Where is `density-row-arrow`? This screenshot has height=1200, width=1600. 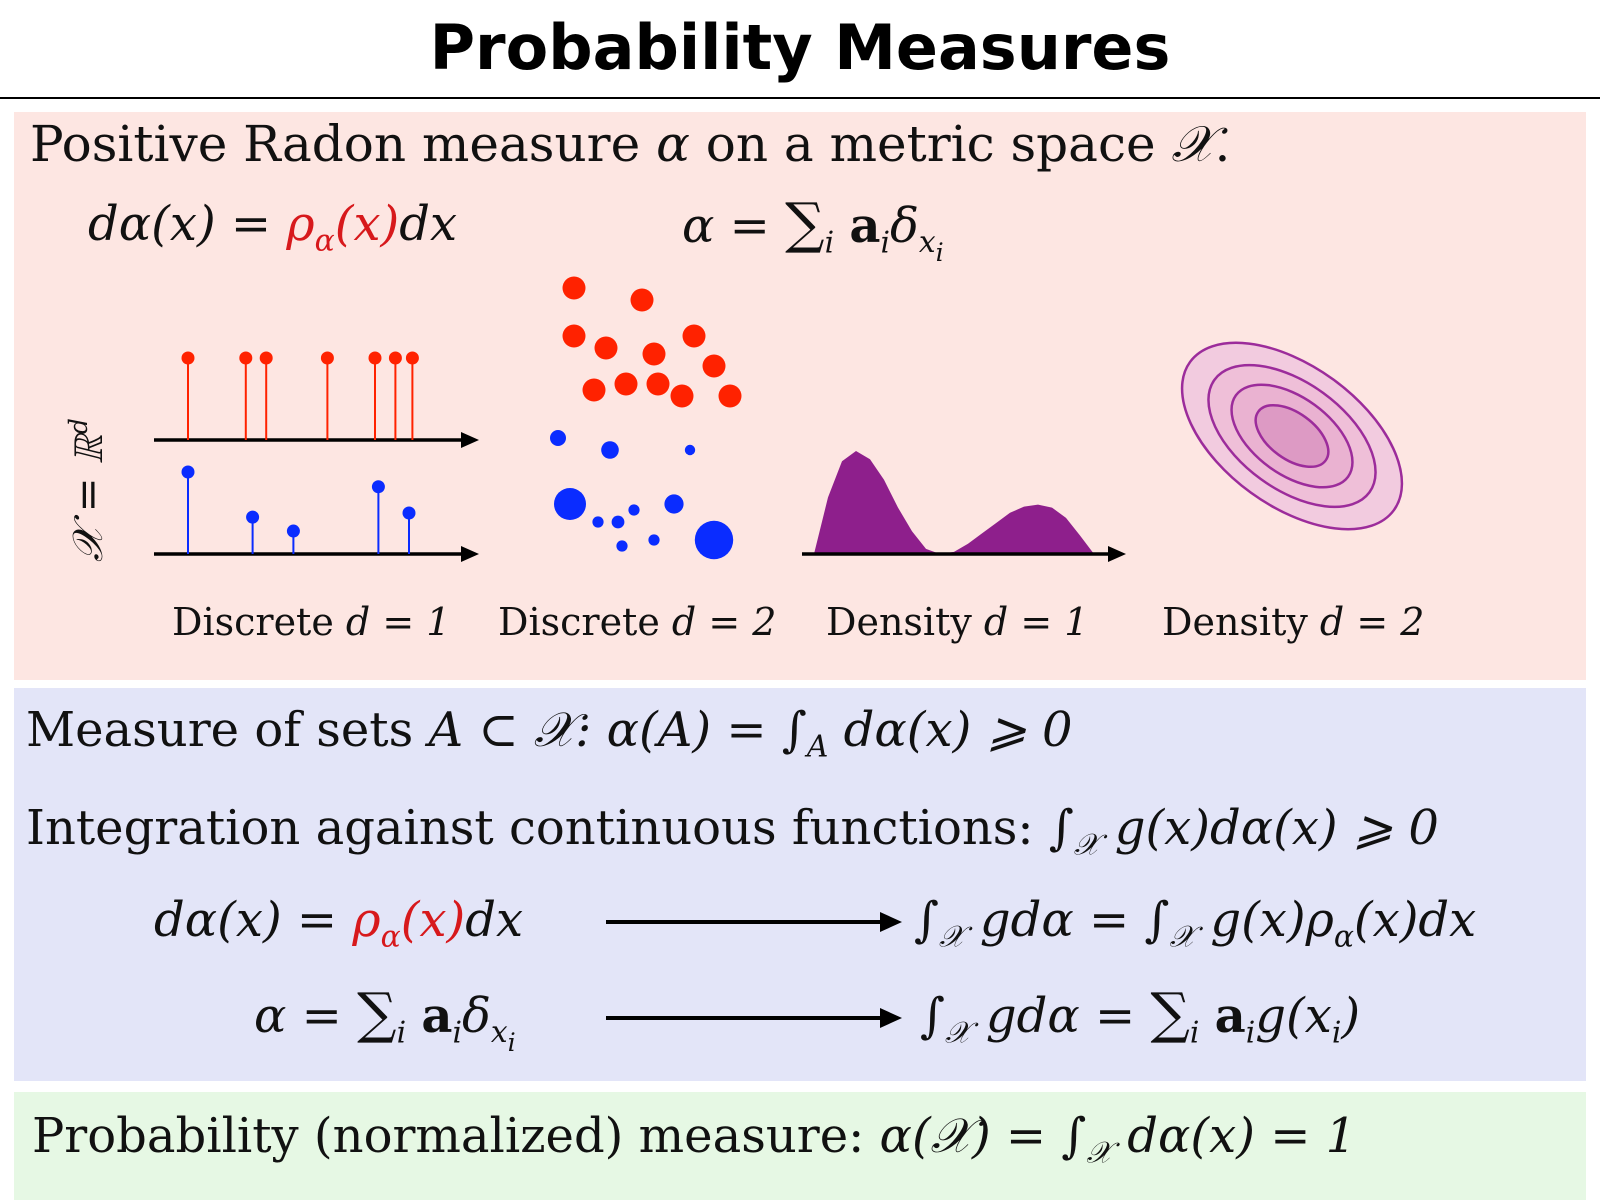 density-row-arrow is located at coordinates (754, 922).